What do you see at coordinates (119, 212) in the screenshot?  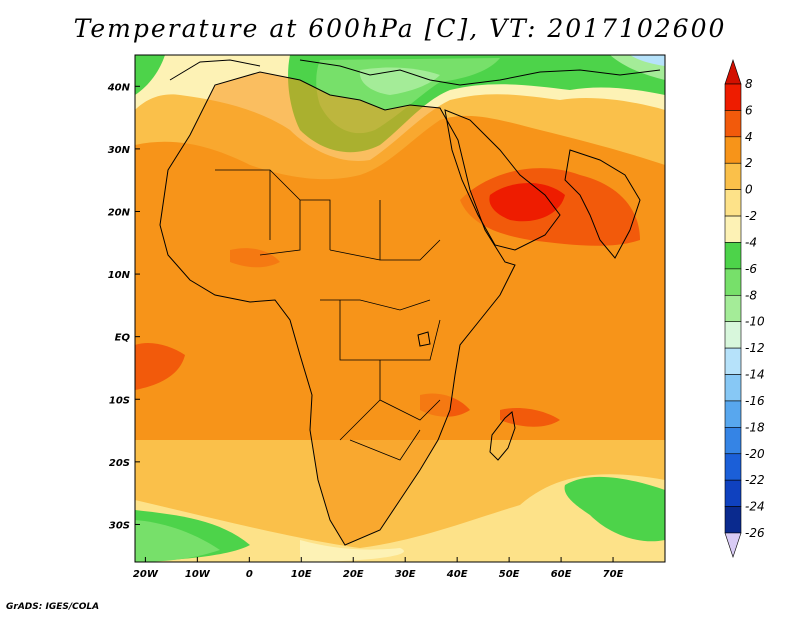 I see `lat-tick-label: 20N` at bounding box center [119, 212].